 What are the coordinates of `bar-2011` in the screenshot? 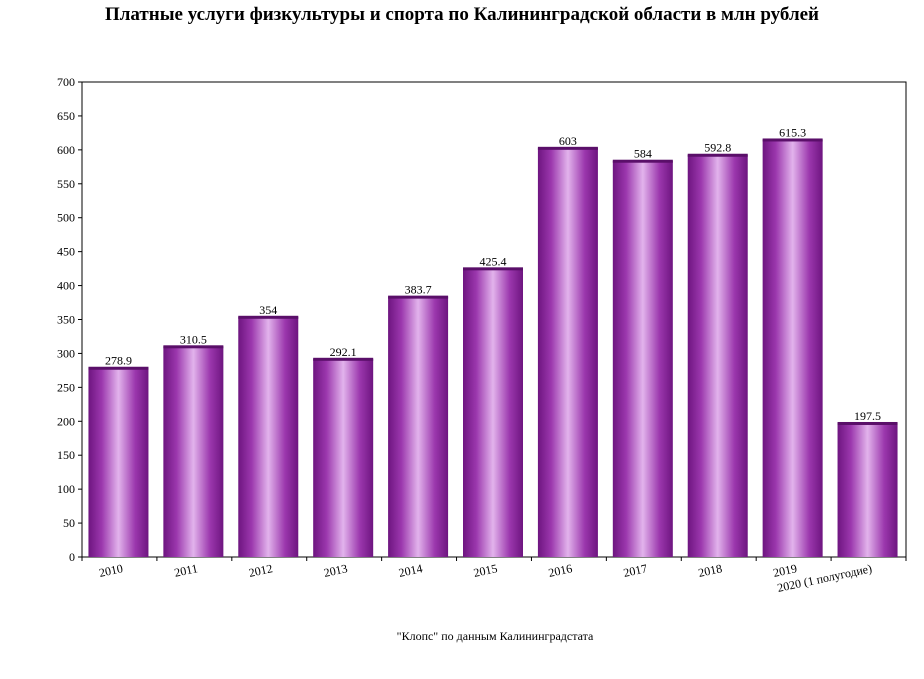 It's located at (193, 451).